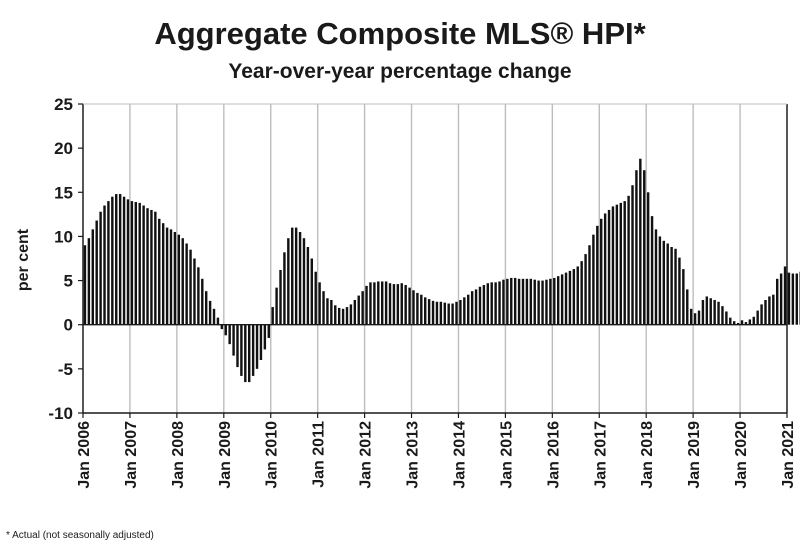 The width and height of the screenshot is (800, 548). I want to click on x-tick-label: Jan 2014, so click(460, 455).